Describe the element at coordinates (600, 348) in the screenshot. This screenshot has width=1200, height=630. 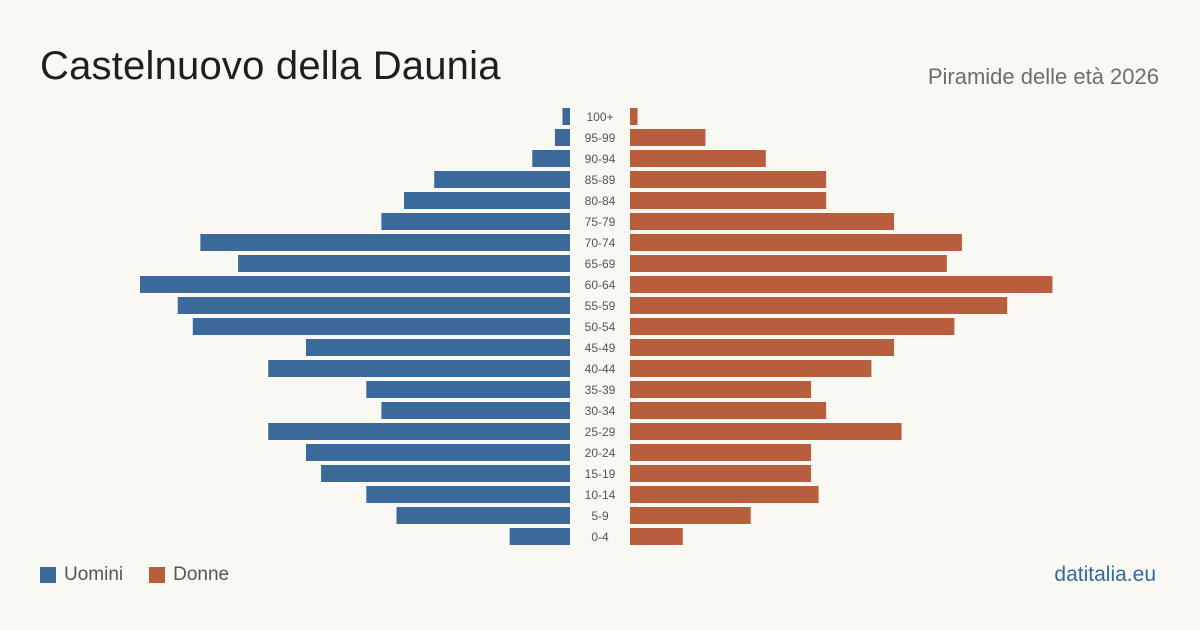
I see `age-label-45-49: 45-49` at that location.